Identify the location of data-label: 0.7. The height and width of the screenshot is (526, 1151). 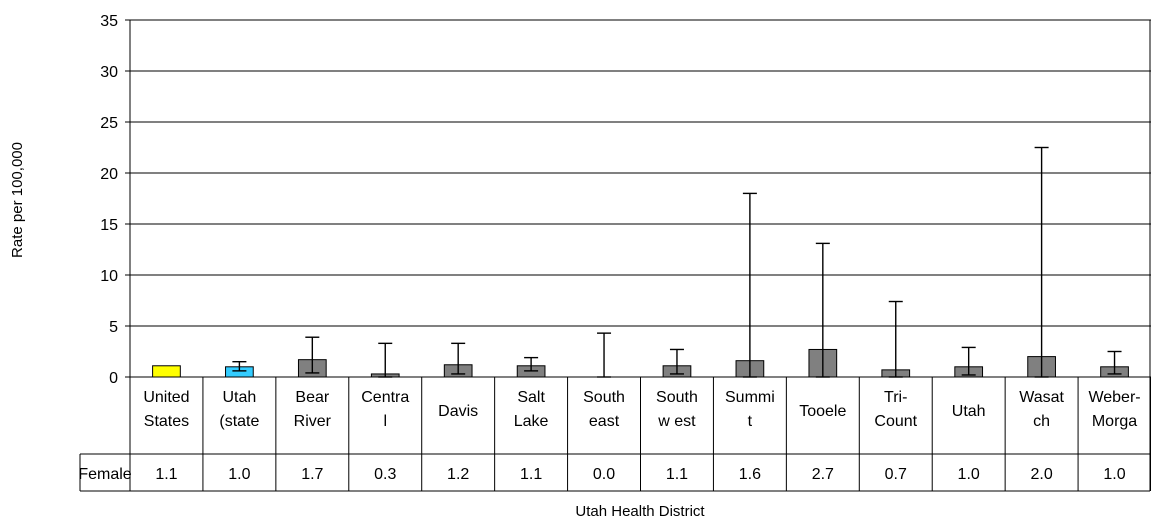
(896, 474).